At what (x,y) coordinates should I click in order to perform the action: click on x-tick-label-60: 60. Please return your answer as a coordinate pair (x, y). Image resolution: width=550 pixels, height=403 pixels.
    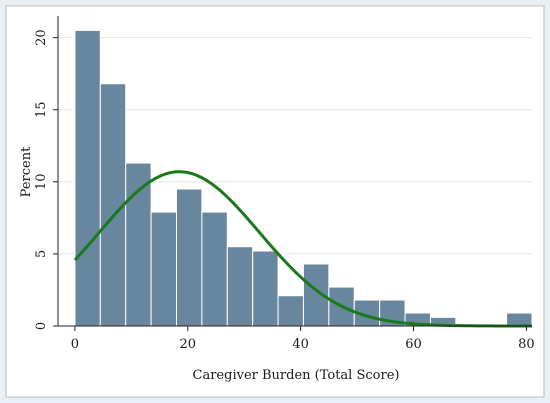
    Looking at the image, I should click on (413, 344).